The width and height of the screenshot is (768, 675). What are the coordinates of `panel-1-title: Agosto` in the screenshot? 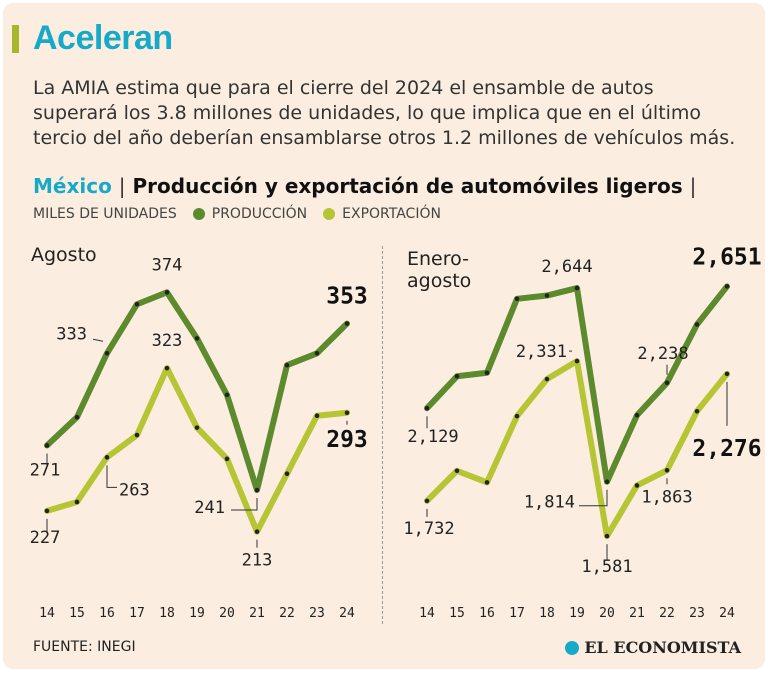 It's located at (64, 255).